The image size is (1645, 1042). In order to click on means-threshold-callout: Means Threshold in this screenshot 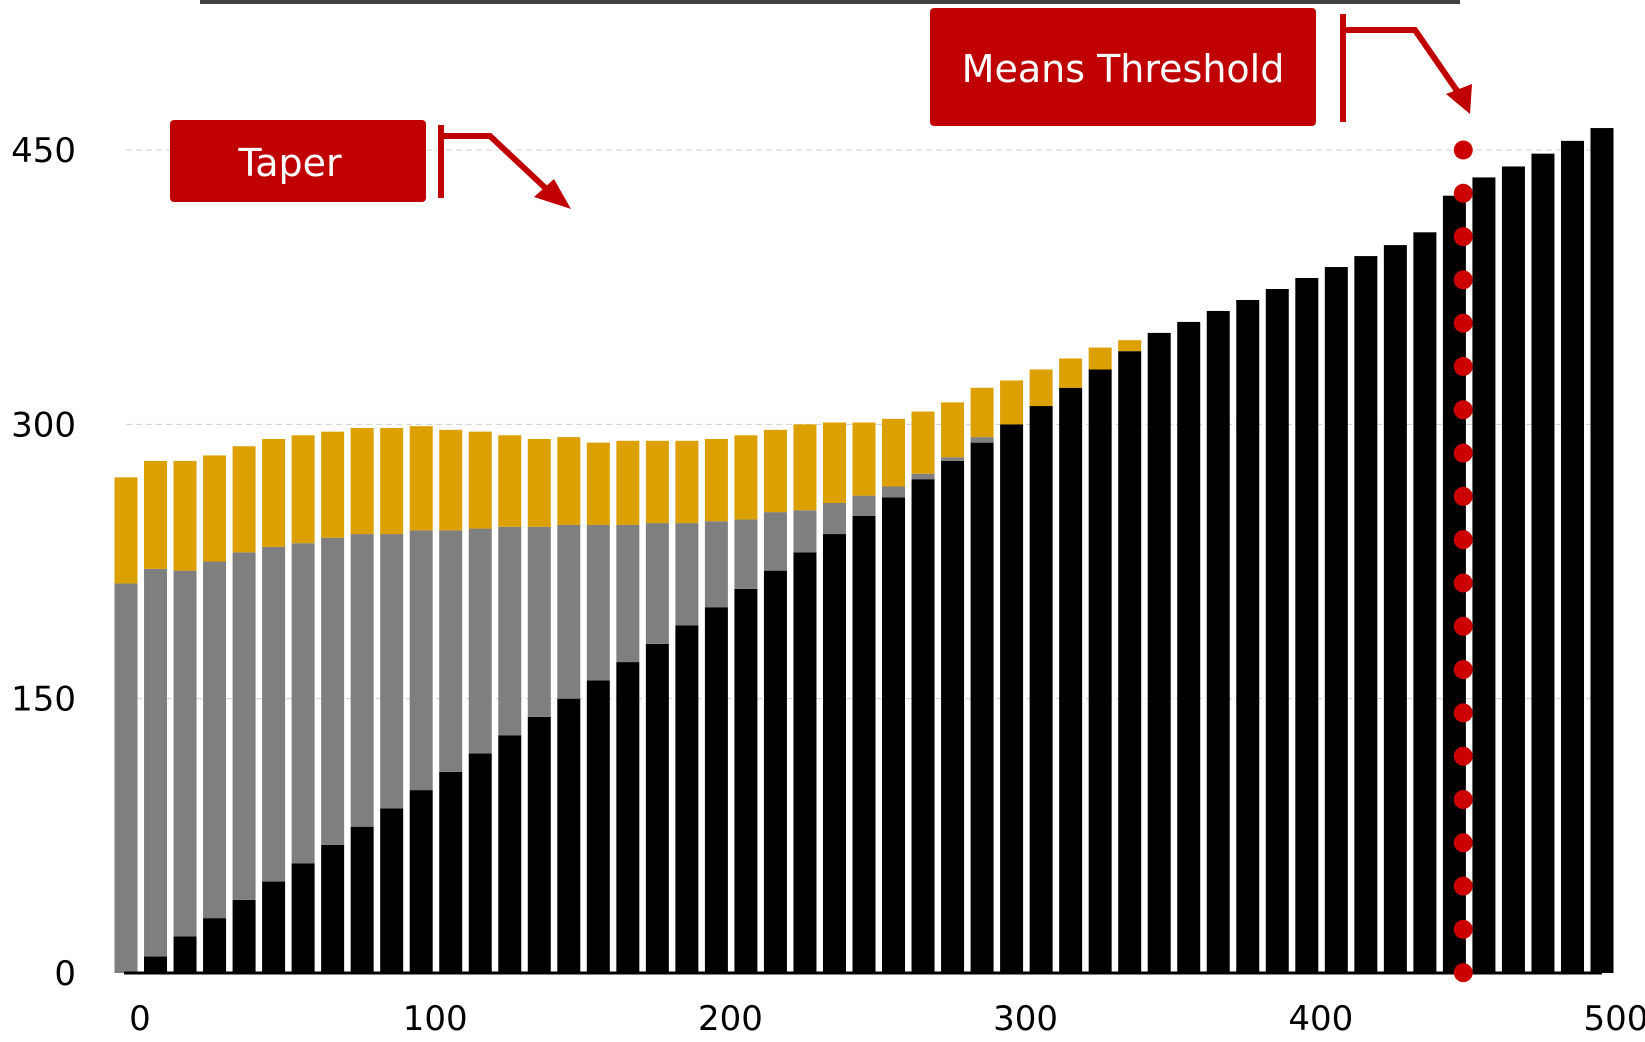, I will do `click(1201, 67)`.